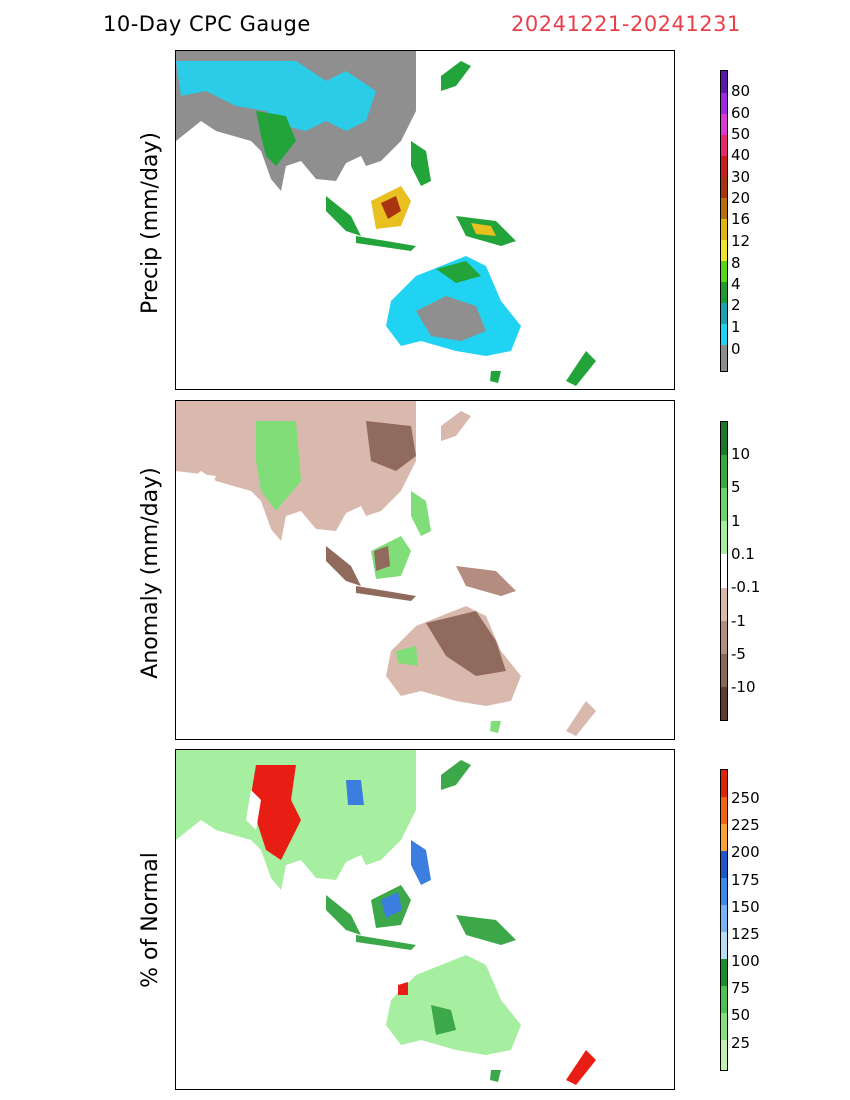 The height and width of the screenshot is (1100, 850). I want to click on percent-cbar-label: 175, so click(745, 880).